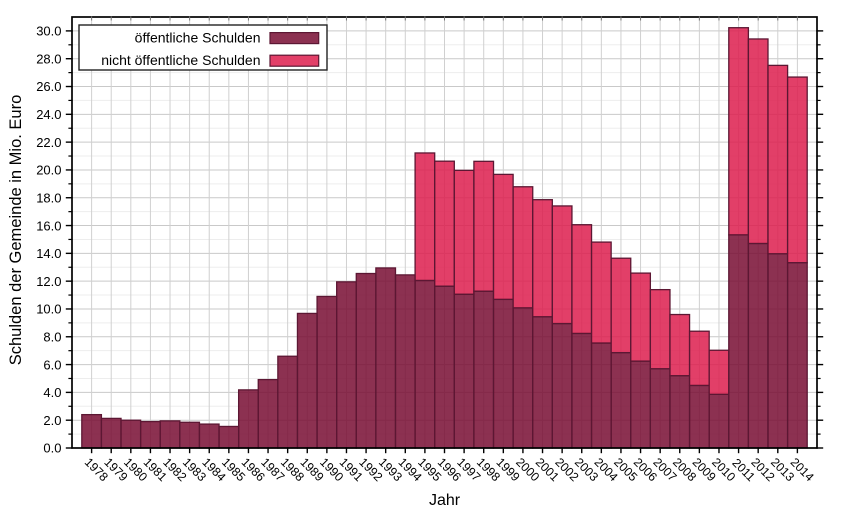 Image resolution: width=843 pixels, height=512 pixels. Describe the element at coordinates (180, 60) in the screenshot. I see `svg-text: nicht öffentliche Schulden` at that location.